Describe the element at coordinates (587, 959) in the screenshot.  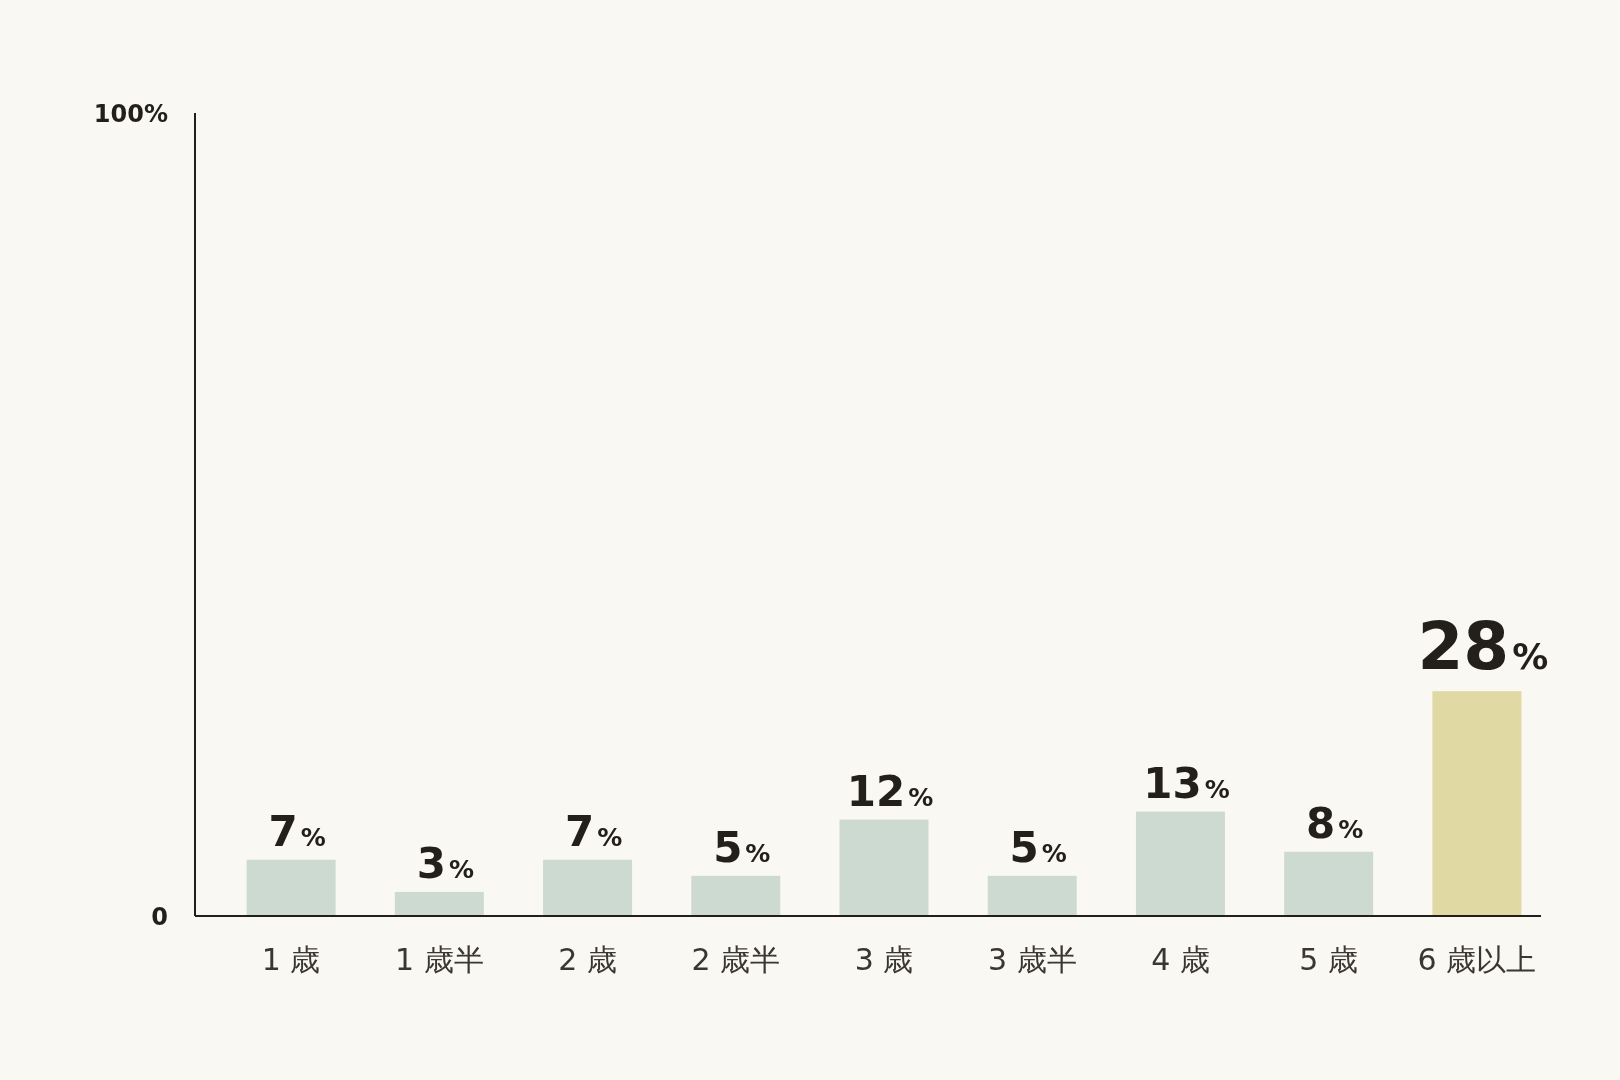
I see `x-tick-label: 2 歳` at that location.